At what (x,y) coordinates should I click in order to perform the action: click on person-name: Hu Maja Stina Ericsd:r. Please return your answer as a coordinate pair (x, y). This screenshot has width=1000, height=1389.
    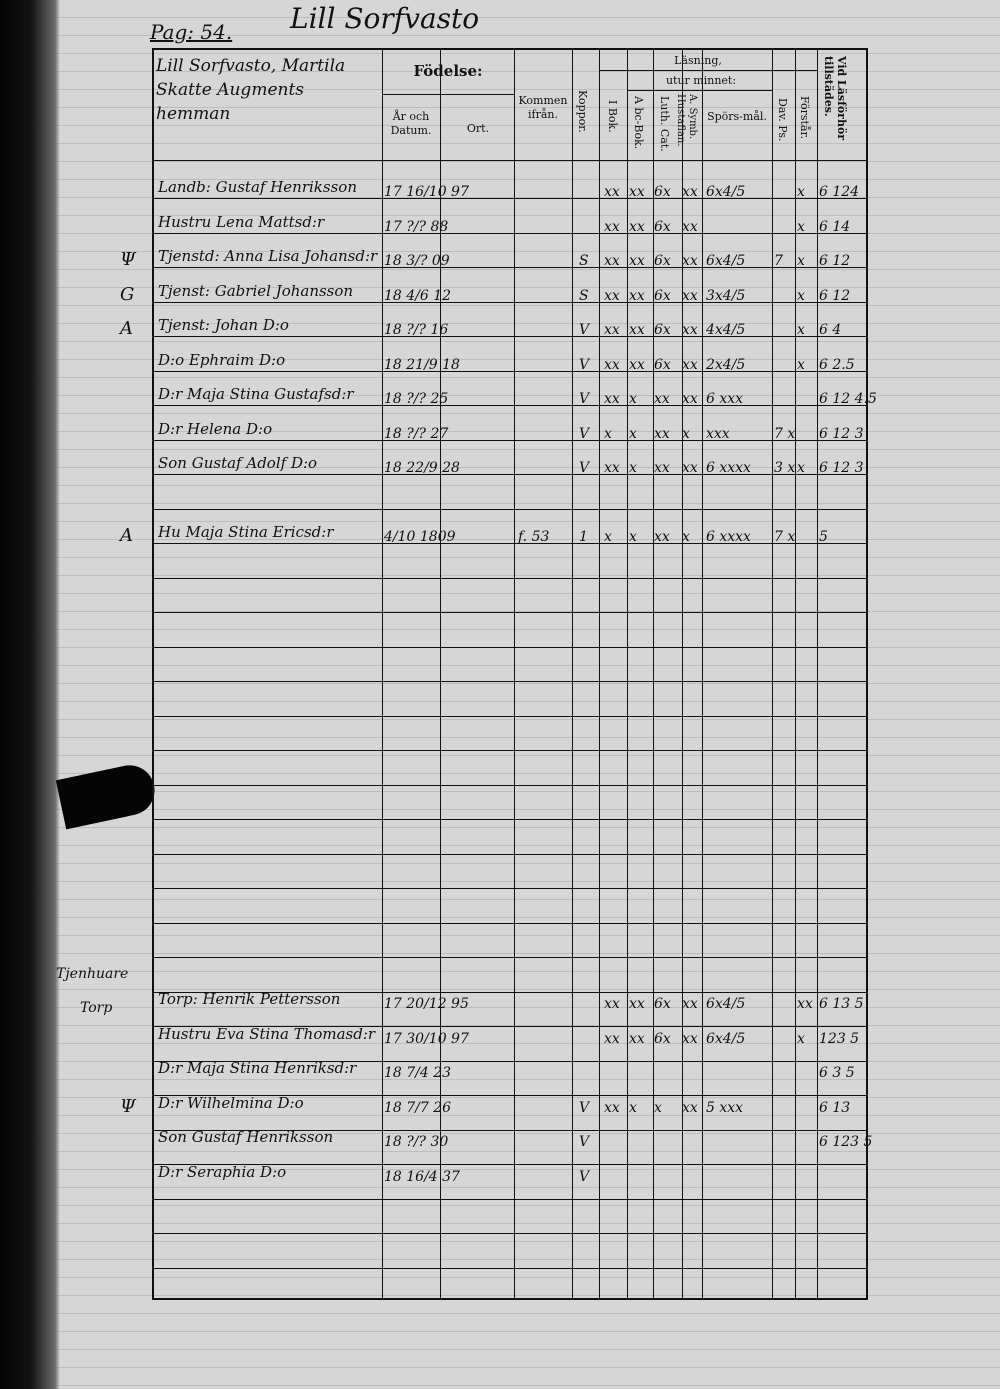
    Looking at the image, I should click on (246, 532).